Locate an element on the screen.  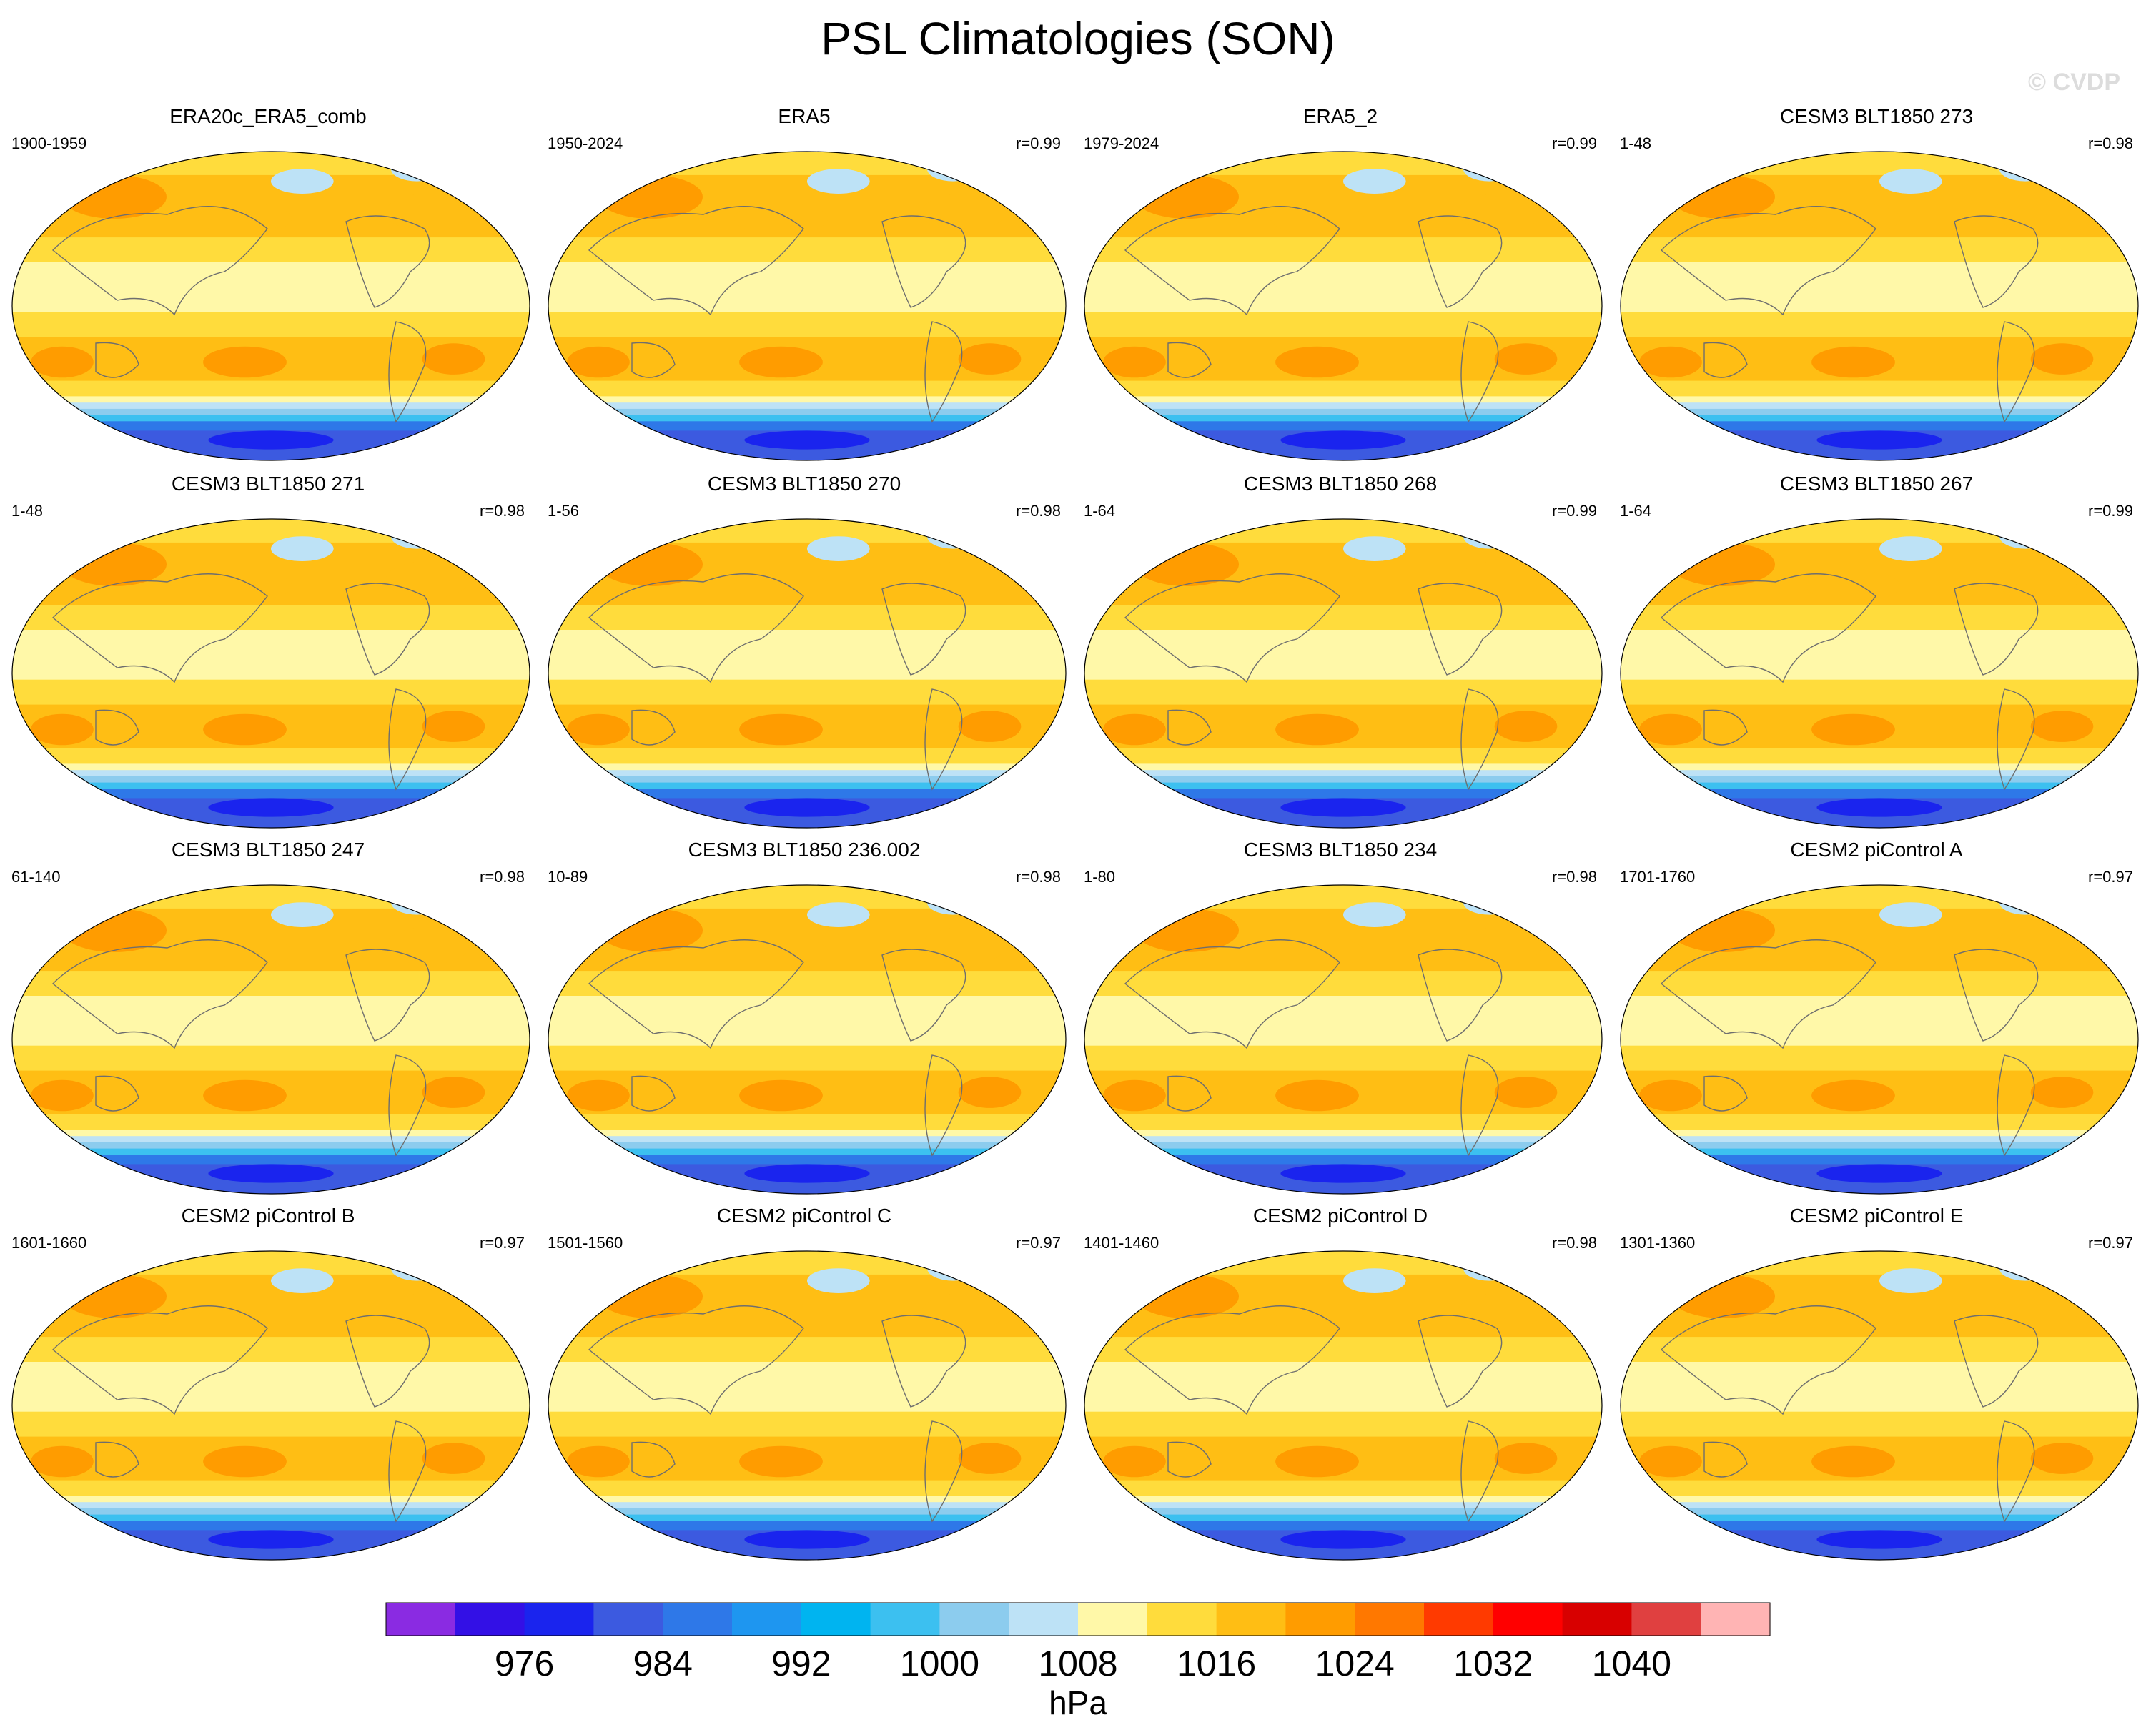
panel-title: CESM3 BLT1850 273 is located at coordinates (1876, 116).